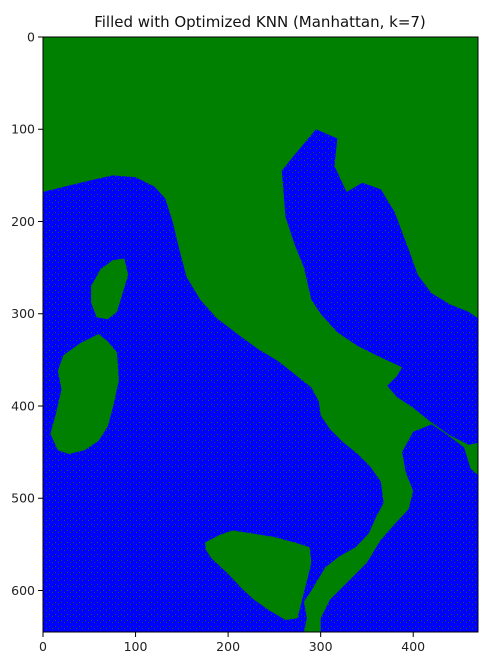  I want to click on x-axis: 0 100 200 300 400, so click(232, 643).